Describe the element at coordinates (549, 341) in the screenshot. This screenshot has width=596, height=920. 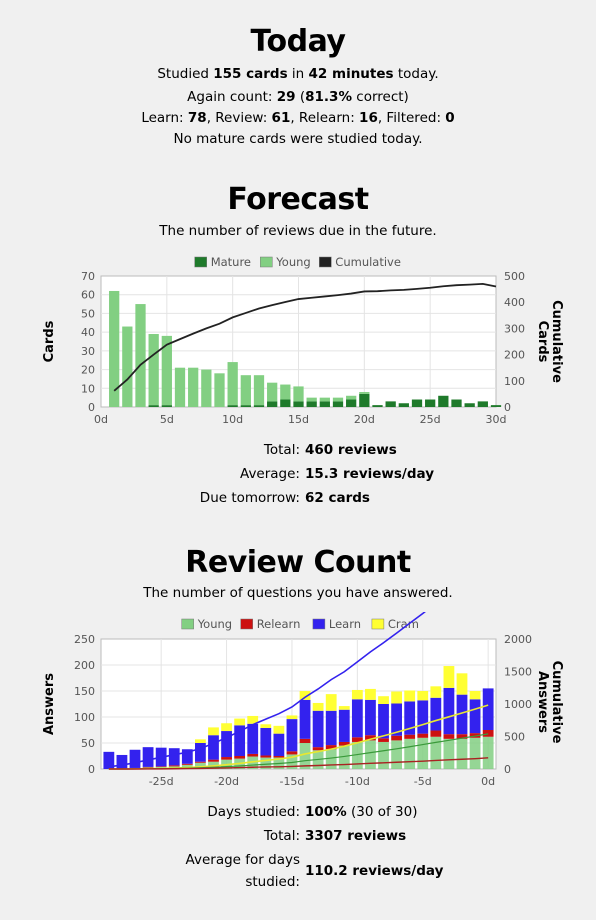
I see `forecast-y2-axis-label: CumulativeCards` at that location.